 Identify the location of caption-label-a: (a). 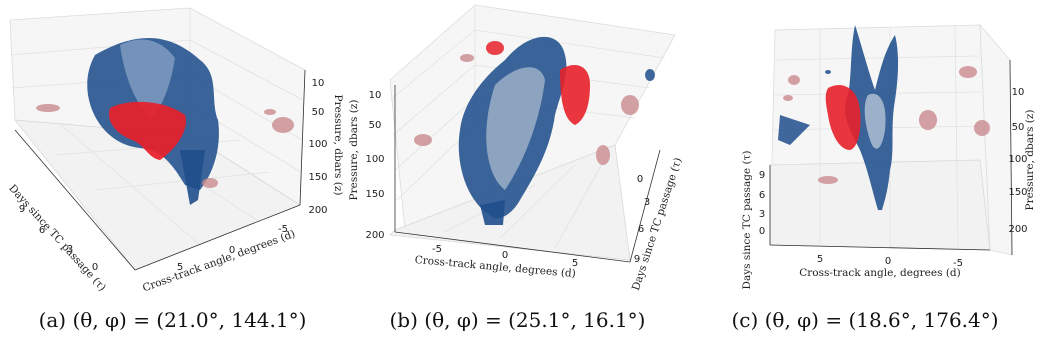
(52, 320).